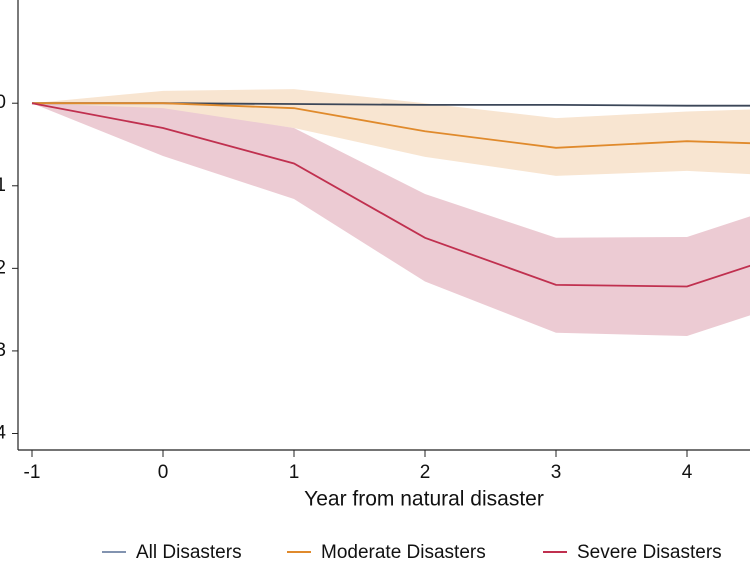 The height and width of the screenshot is (580, 750). What do you see at coordinates (649, 552) in the screenshot?
I see `legend-label: Severe Disasters` at bounding box center [649, 552].